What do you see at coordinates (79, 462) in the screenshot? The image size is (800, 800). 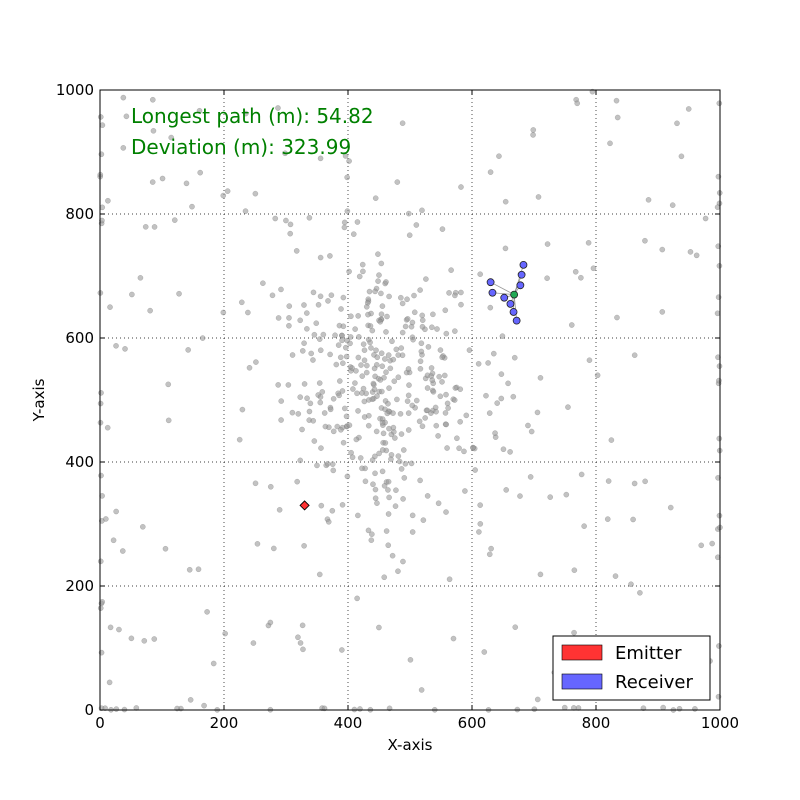 I see `y-tick-label: 400` at bounding box center [79, 462].